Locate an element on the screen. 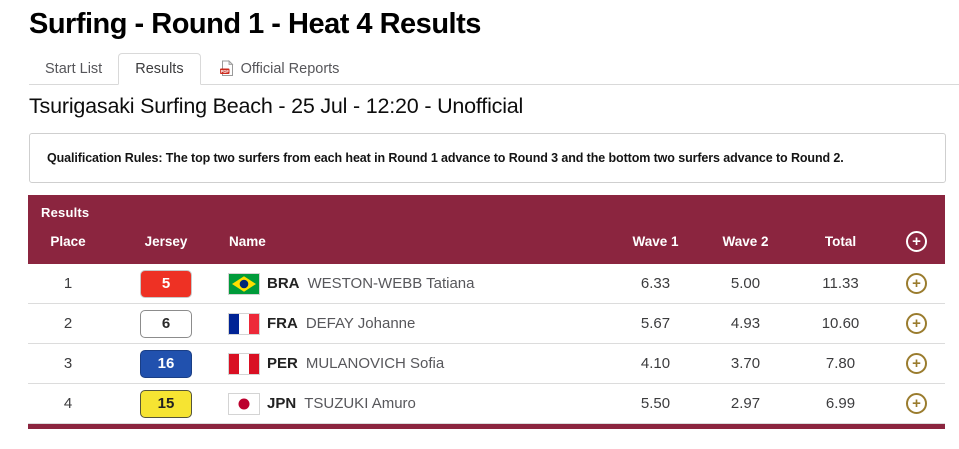 This screenshot has width=959, height=449. athlete-name: TSUZUKI Amuro is located at coordinates (360, 403).